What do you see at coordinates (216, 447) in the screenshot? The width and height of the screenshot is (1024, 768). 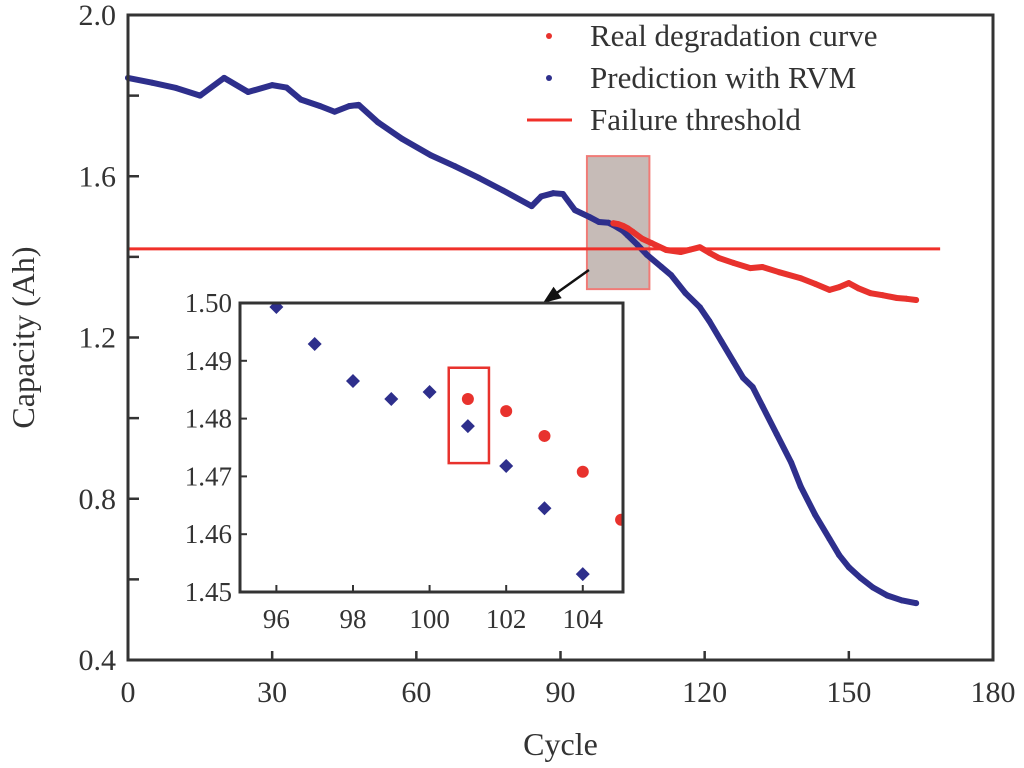 I see `inset-y-axis-ticks: 1.45 1.46 1.47 1.48 1.49 1.50` at bounding box center [216, 447].